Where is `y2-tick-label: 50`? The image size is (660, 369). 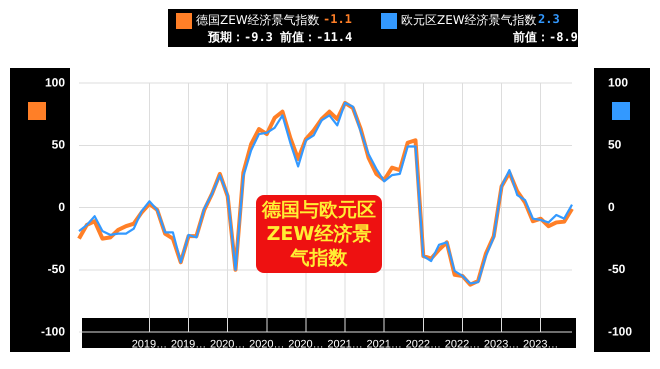 y2-tick-label: 50 is located at coordinates (615, 145).